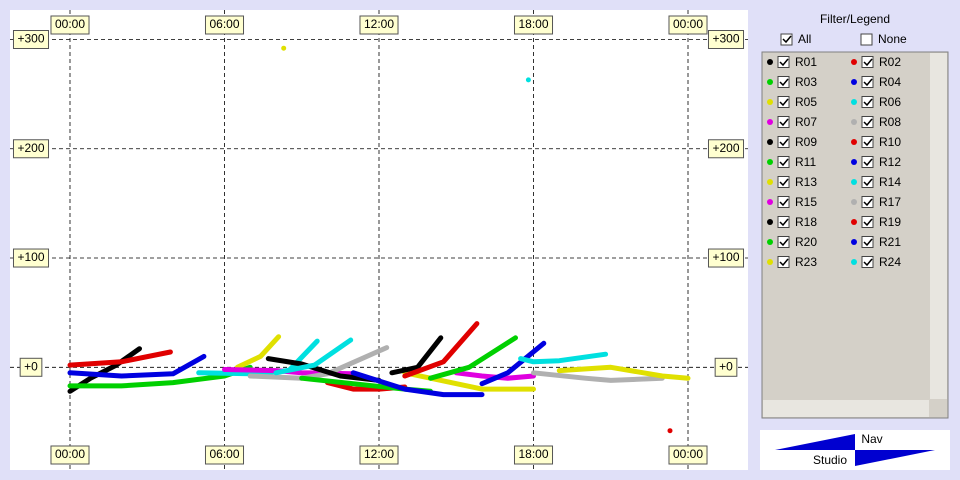 The image size is (960, 480). Describe the element at coordinates (806, 142) in the screenshot. I see `legend-label: R09` at that location.